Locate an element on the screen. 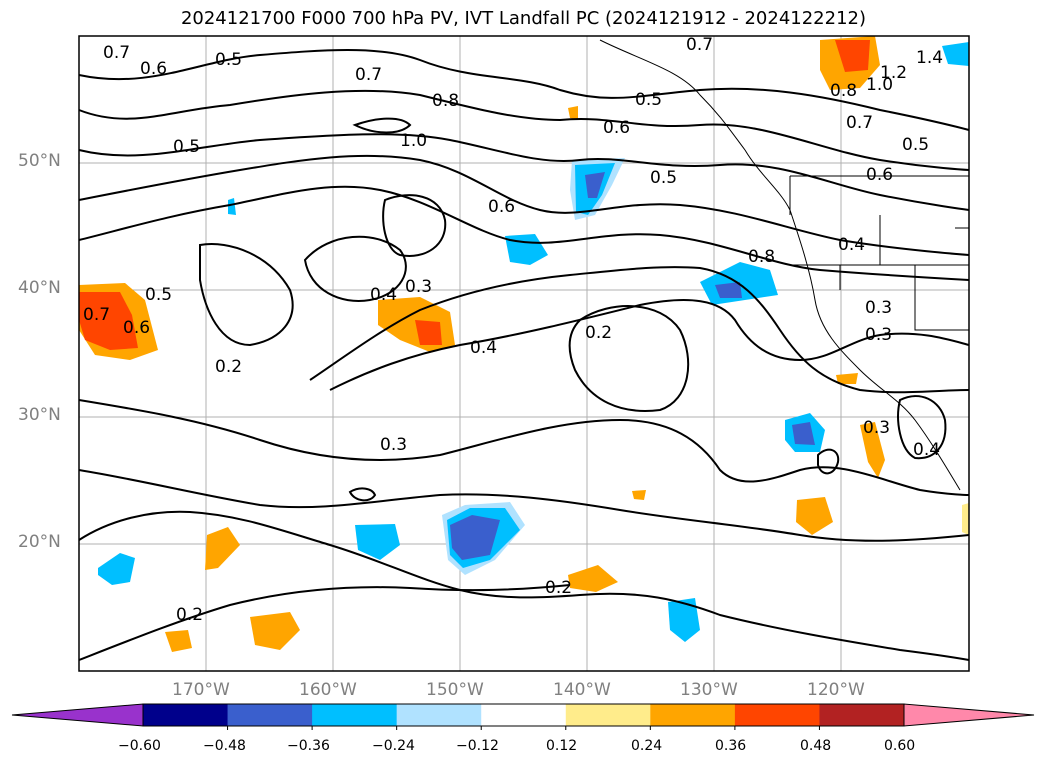 Image resolution: width=1047 pixels, height=765 pixels. colorbar is located at coordinates (523, 716).